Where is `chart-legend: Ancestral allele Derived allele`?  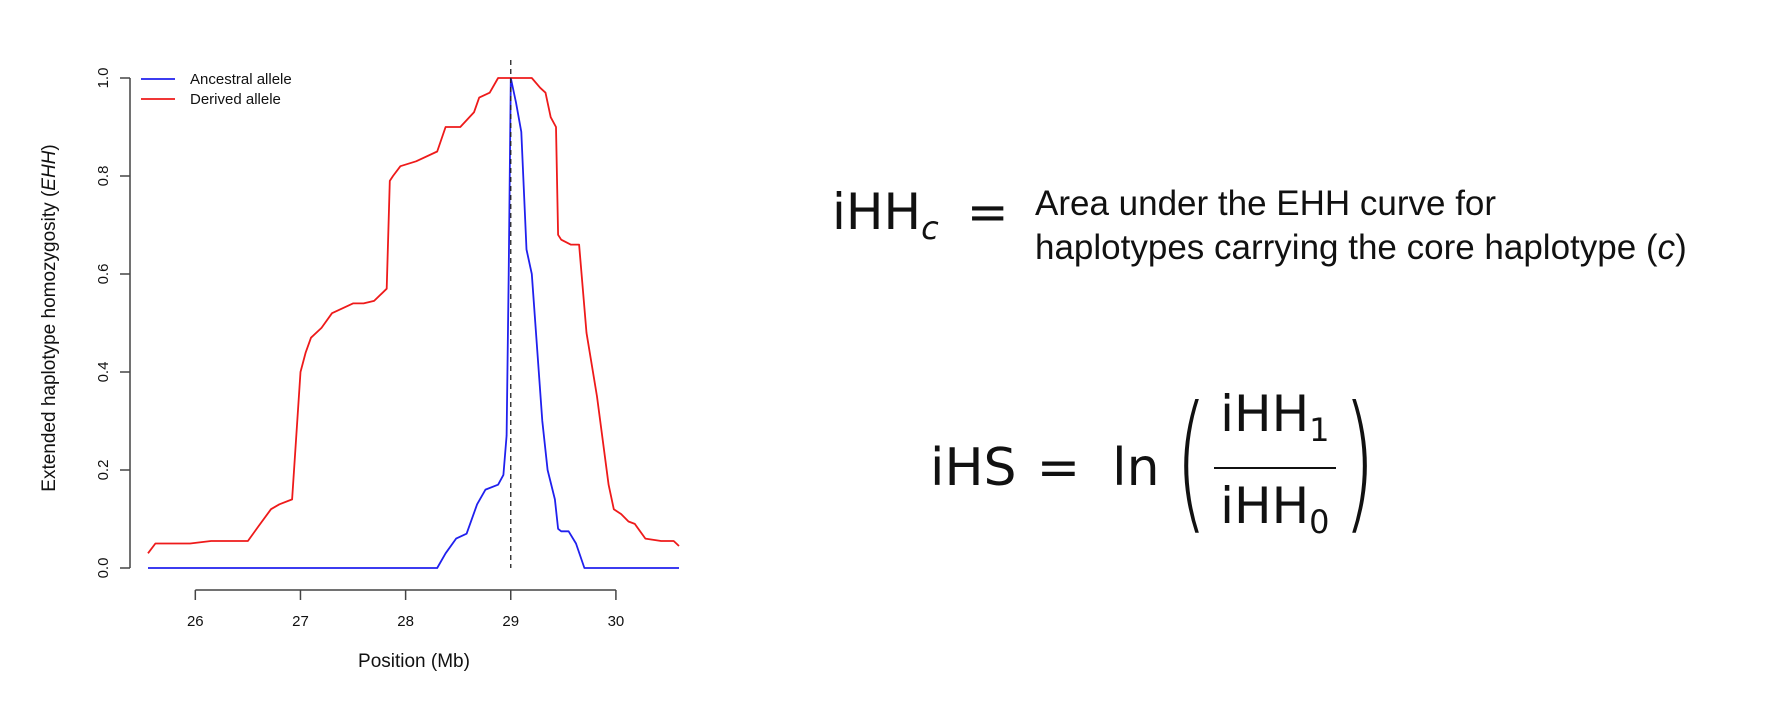 chart-legend: Ancestral allele Derived allele is located at coordinates (216, 89).